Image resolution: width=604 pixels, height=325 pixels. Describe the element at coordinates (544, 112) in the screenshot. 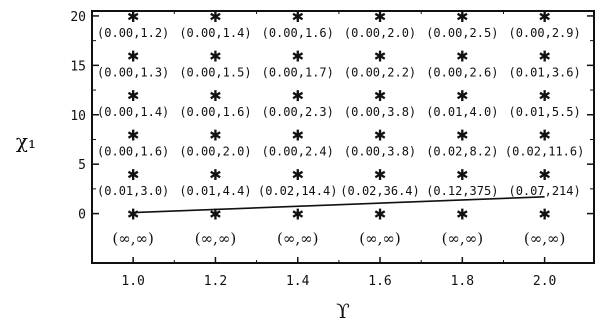

I see `data-label: (0.01,5.5)` at that location.